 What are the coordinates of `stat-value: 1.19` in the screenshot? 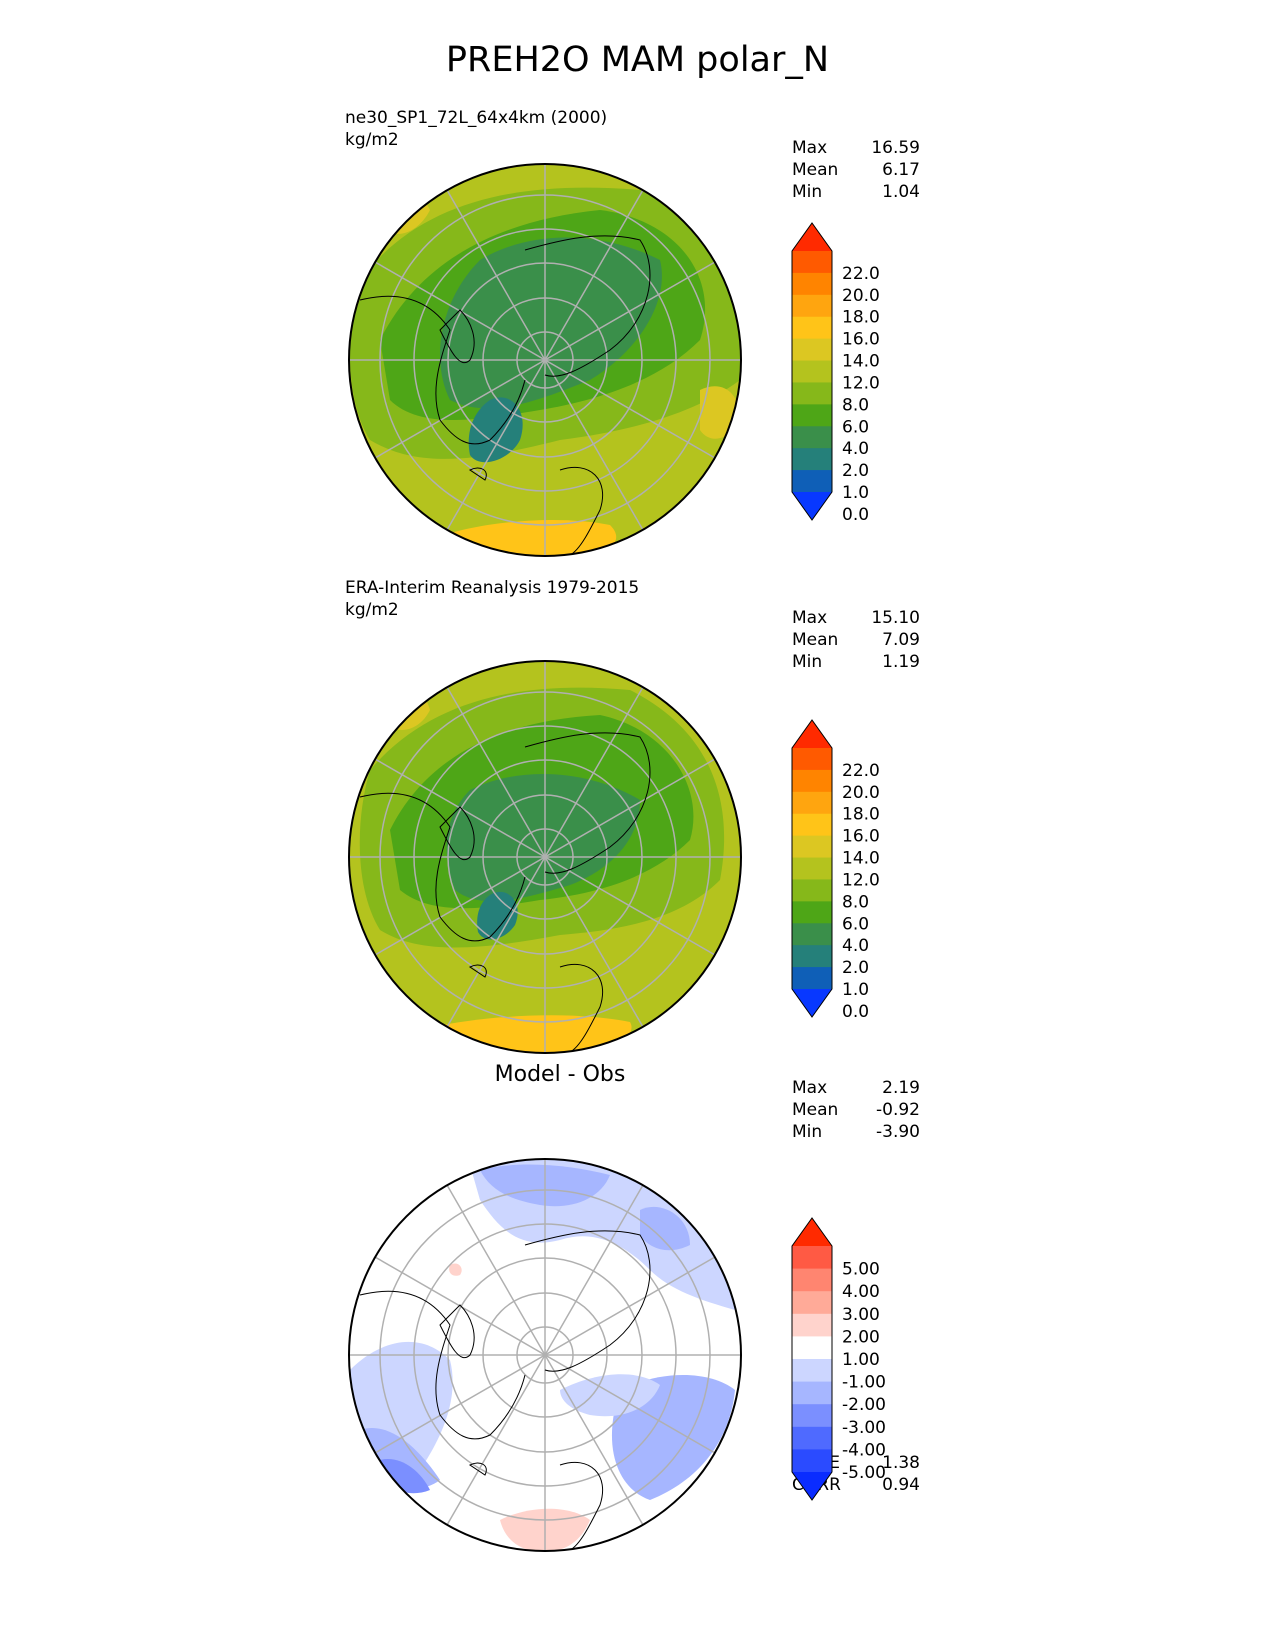 It's located at (901, 662).